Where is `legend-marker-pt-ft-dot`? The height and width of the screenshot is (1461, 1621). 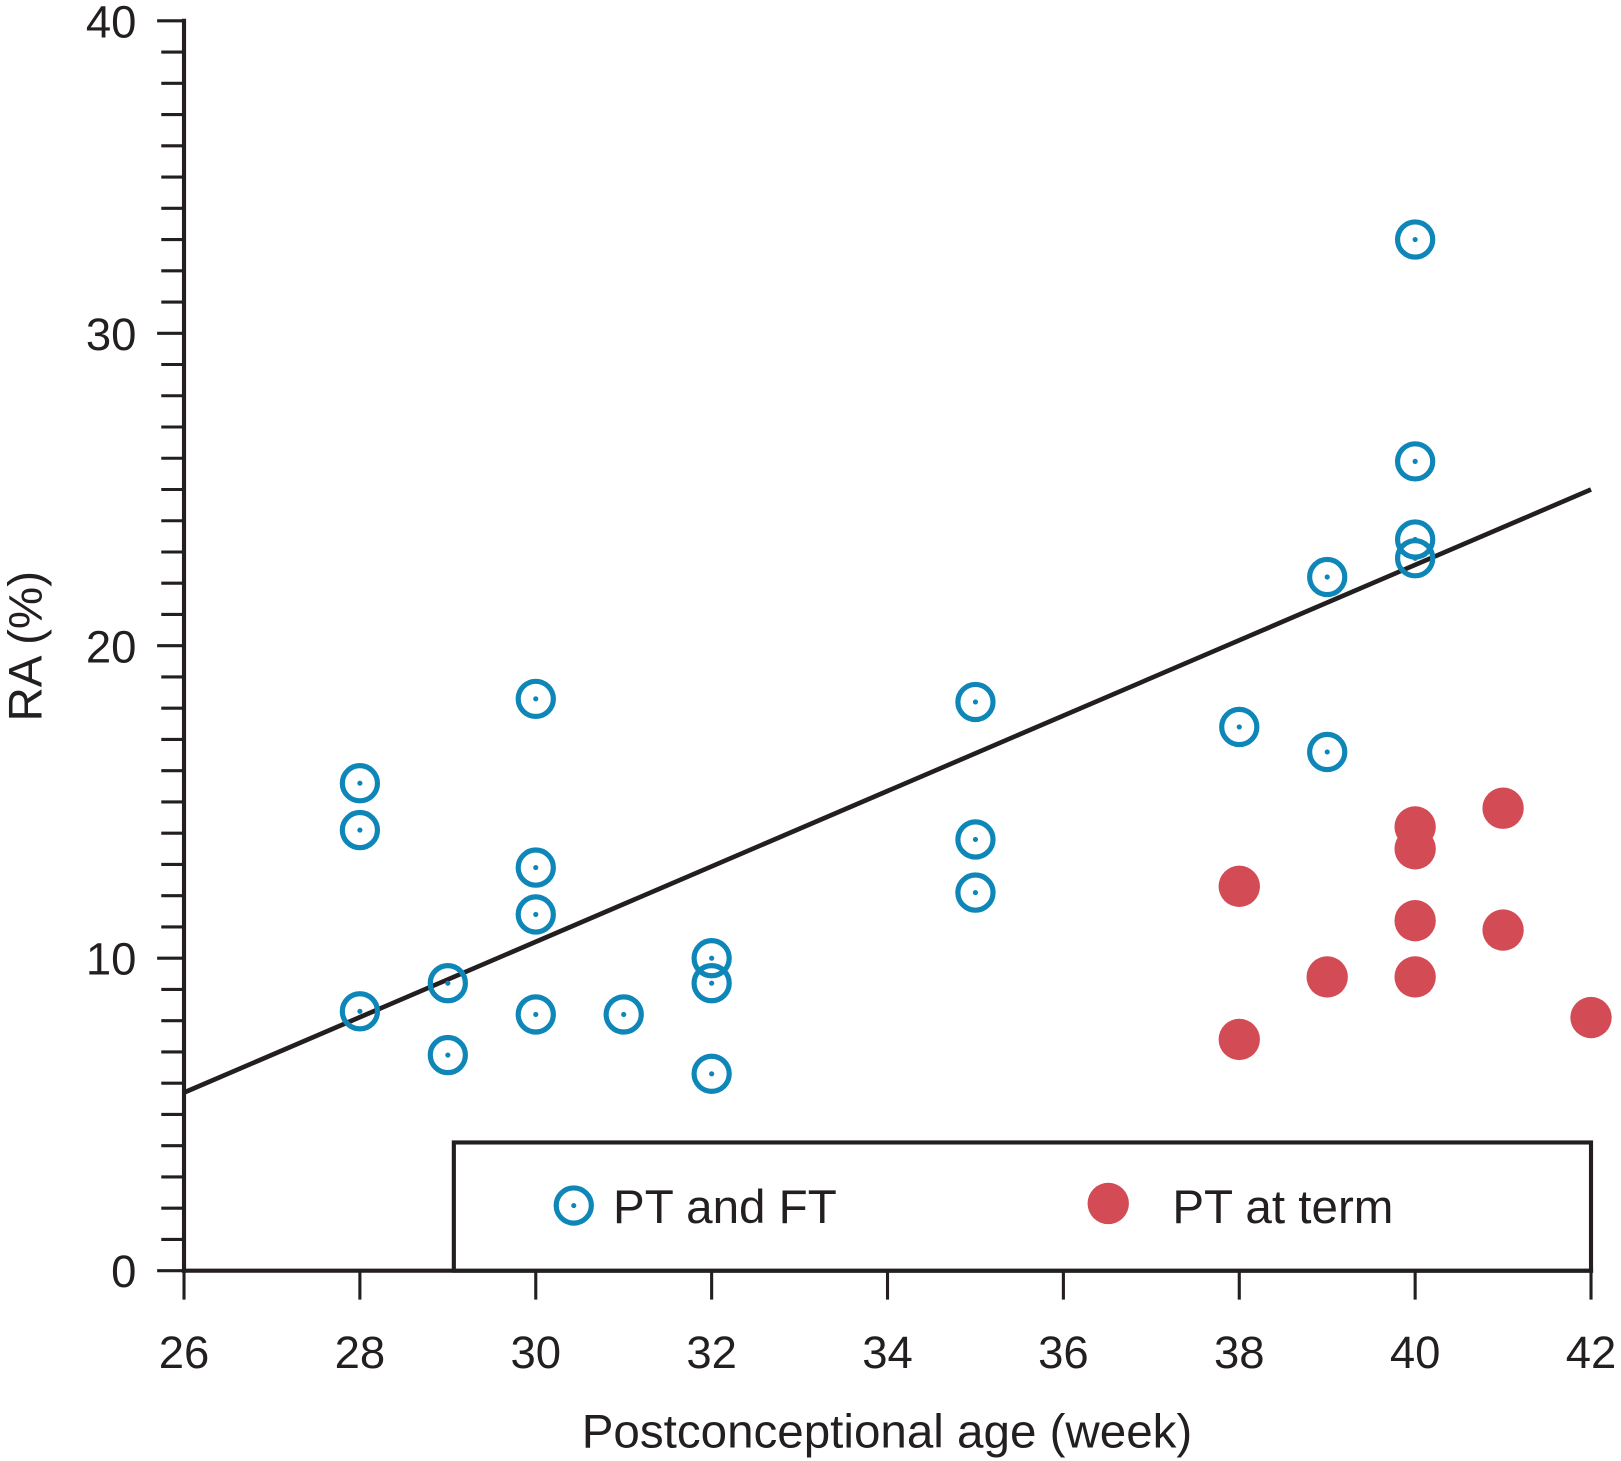
legend-marker-pt-ft-dot is located at coordinates (574, 1205).